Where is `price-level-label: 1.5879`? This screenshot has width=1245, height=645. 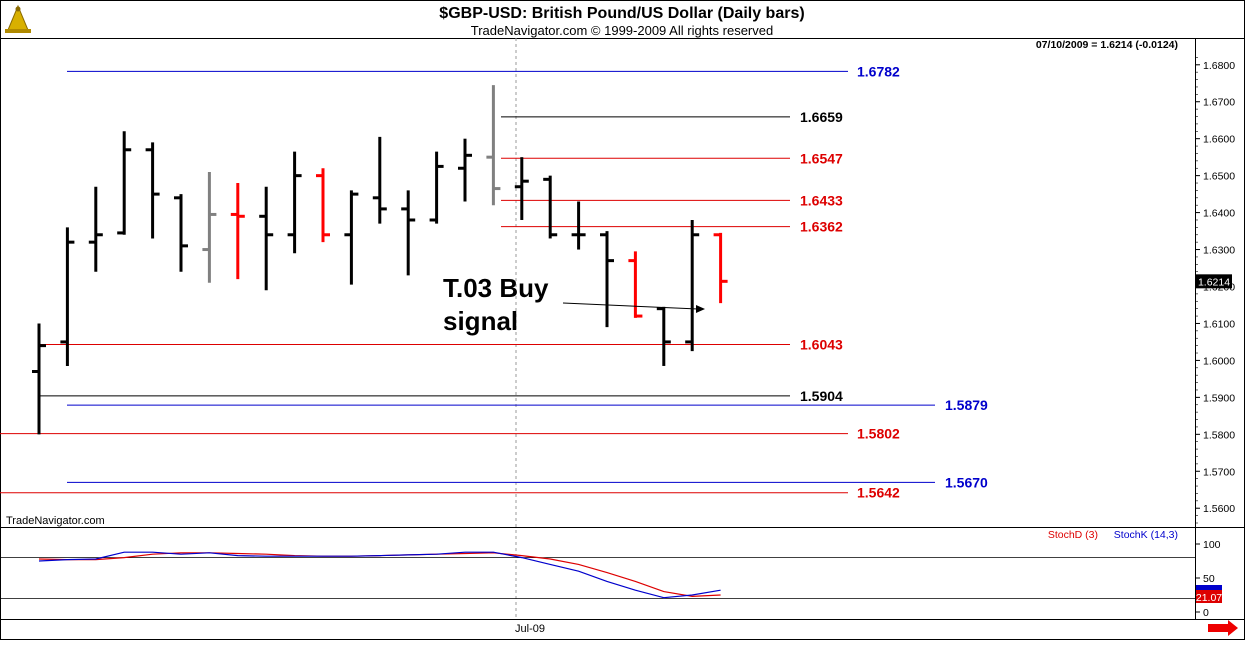
price-level-label: 1.5879 is located at coordinates (966, 405).